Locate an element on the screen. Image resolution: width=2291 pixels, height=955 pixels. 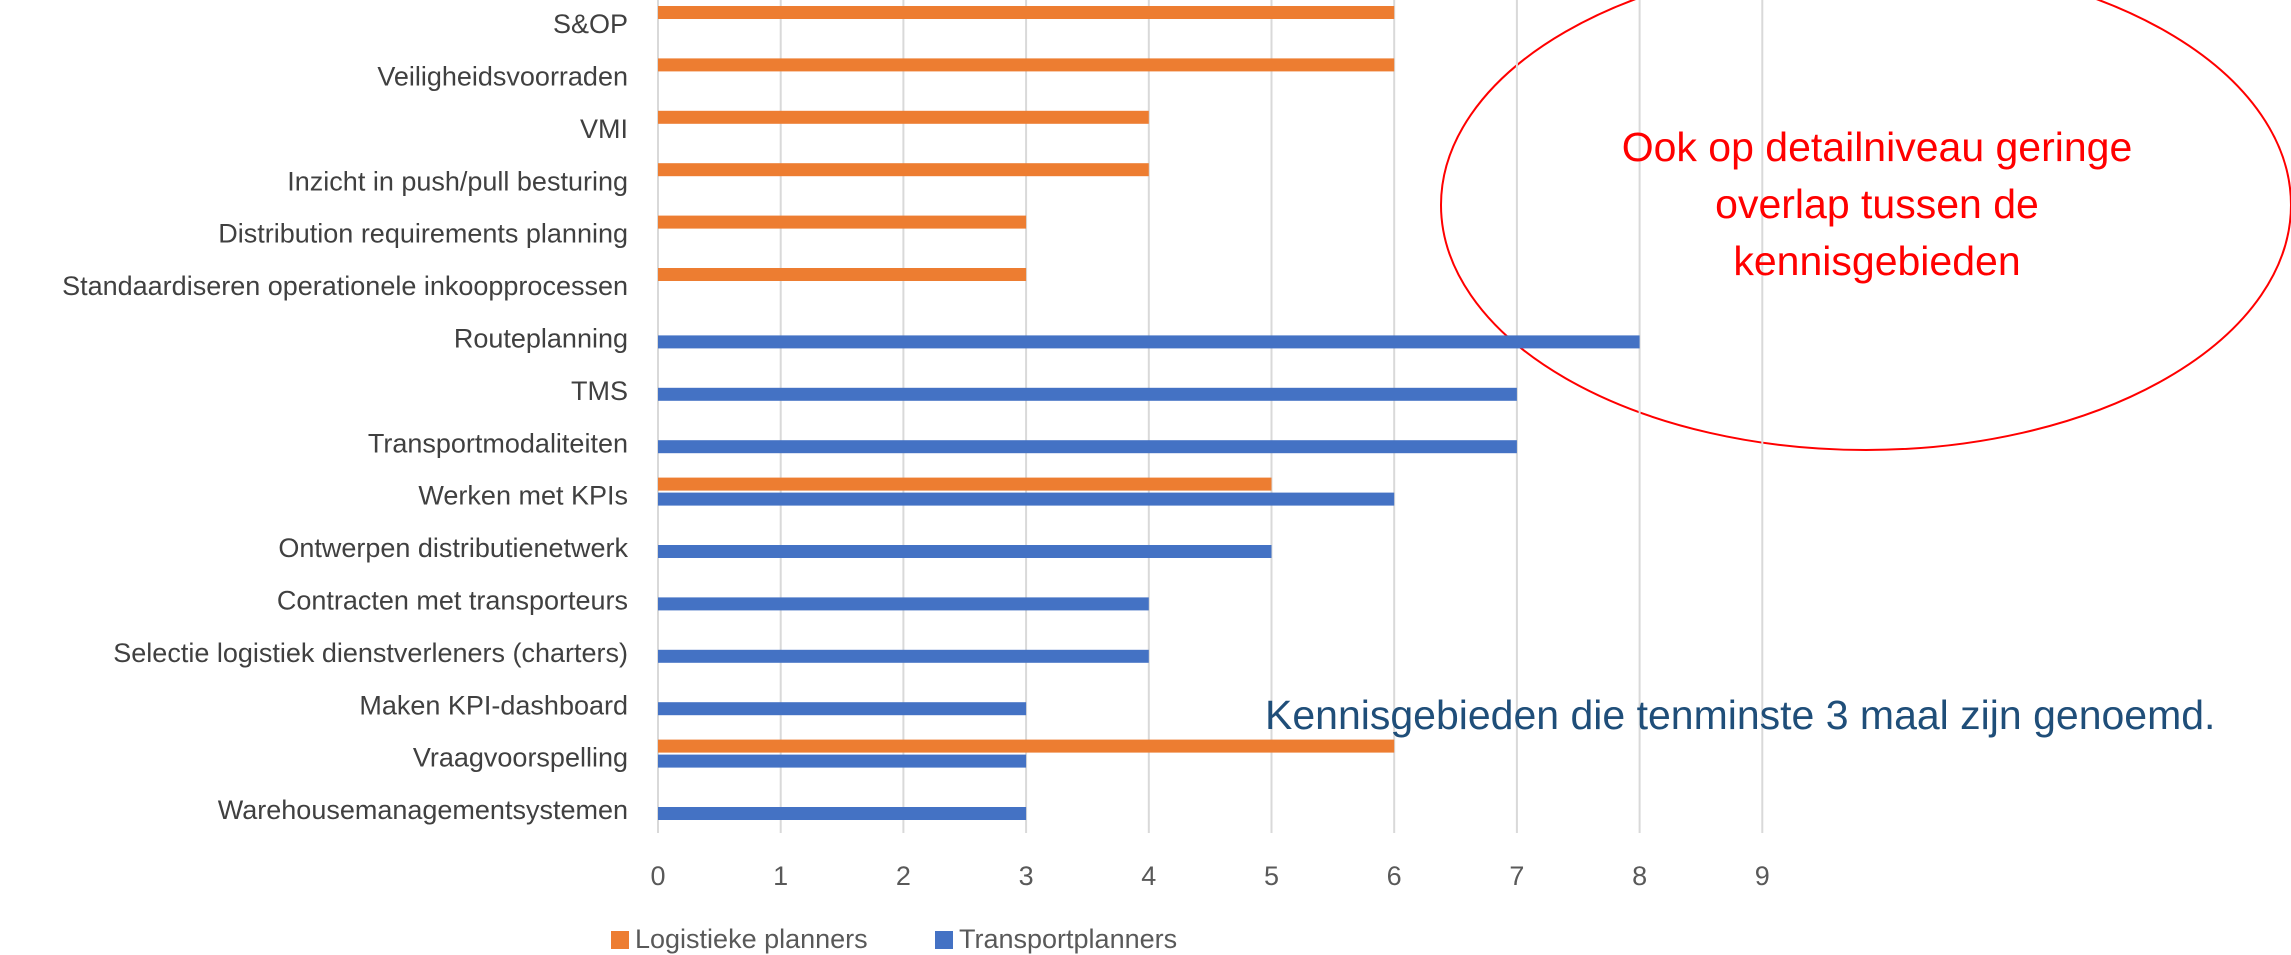
legend-label: Logistieke planners is located at coordinates (751, 939).